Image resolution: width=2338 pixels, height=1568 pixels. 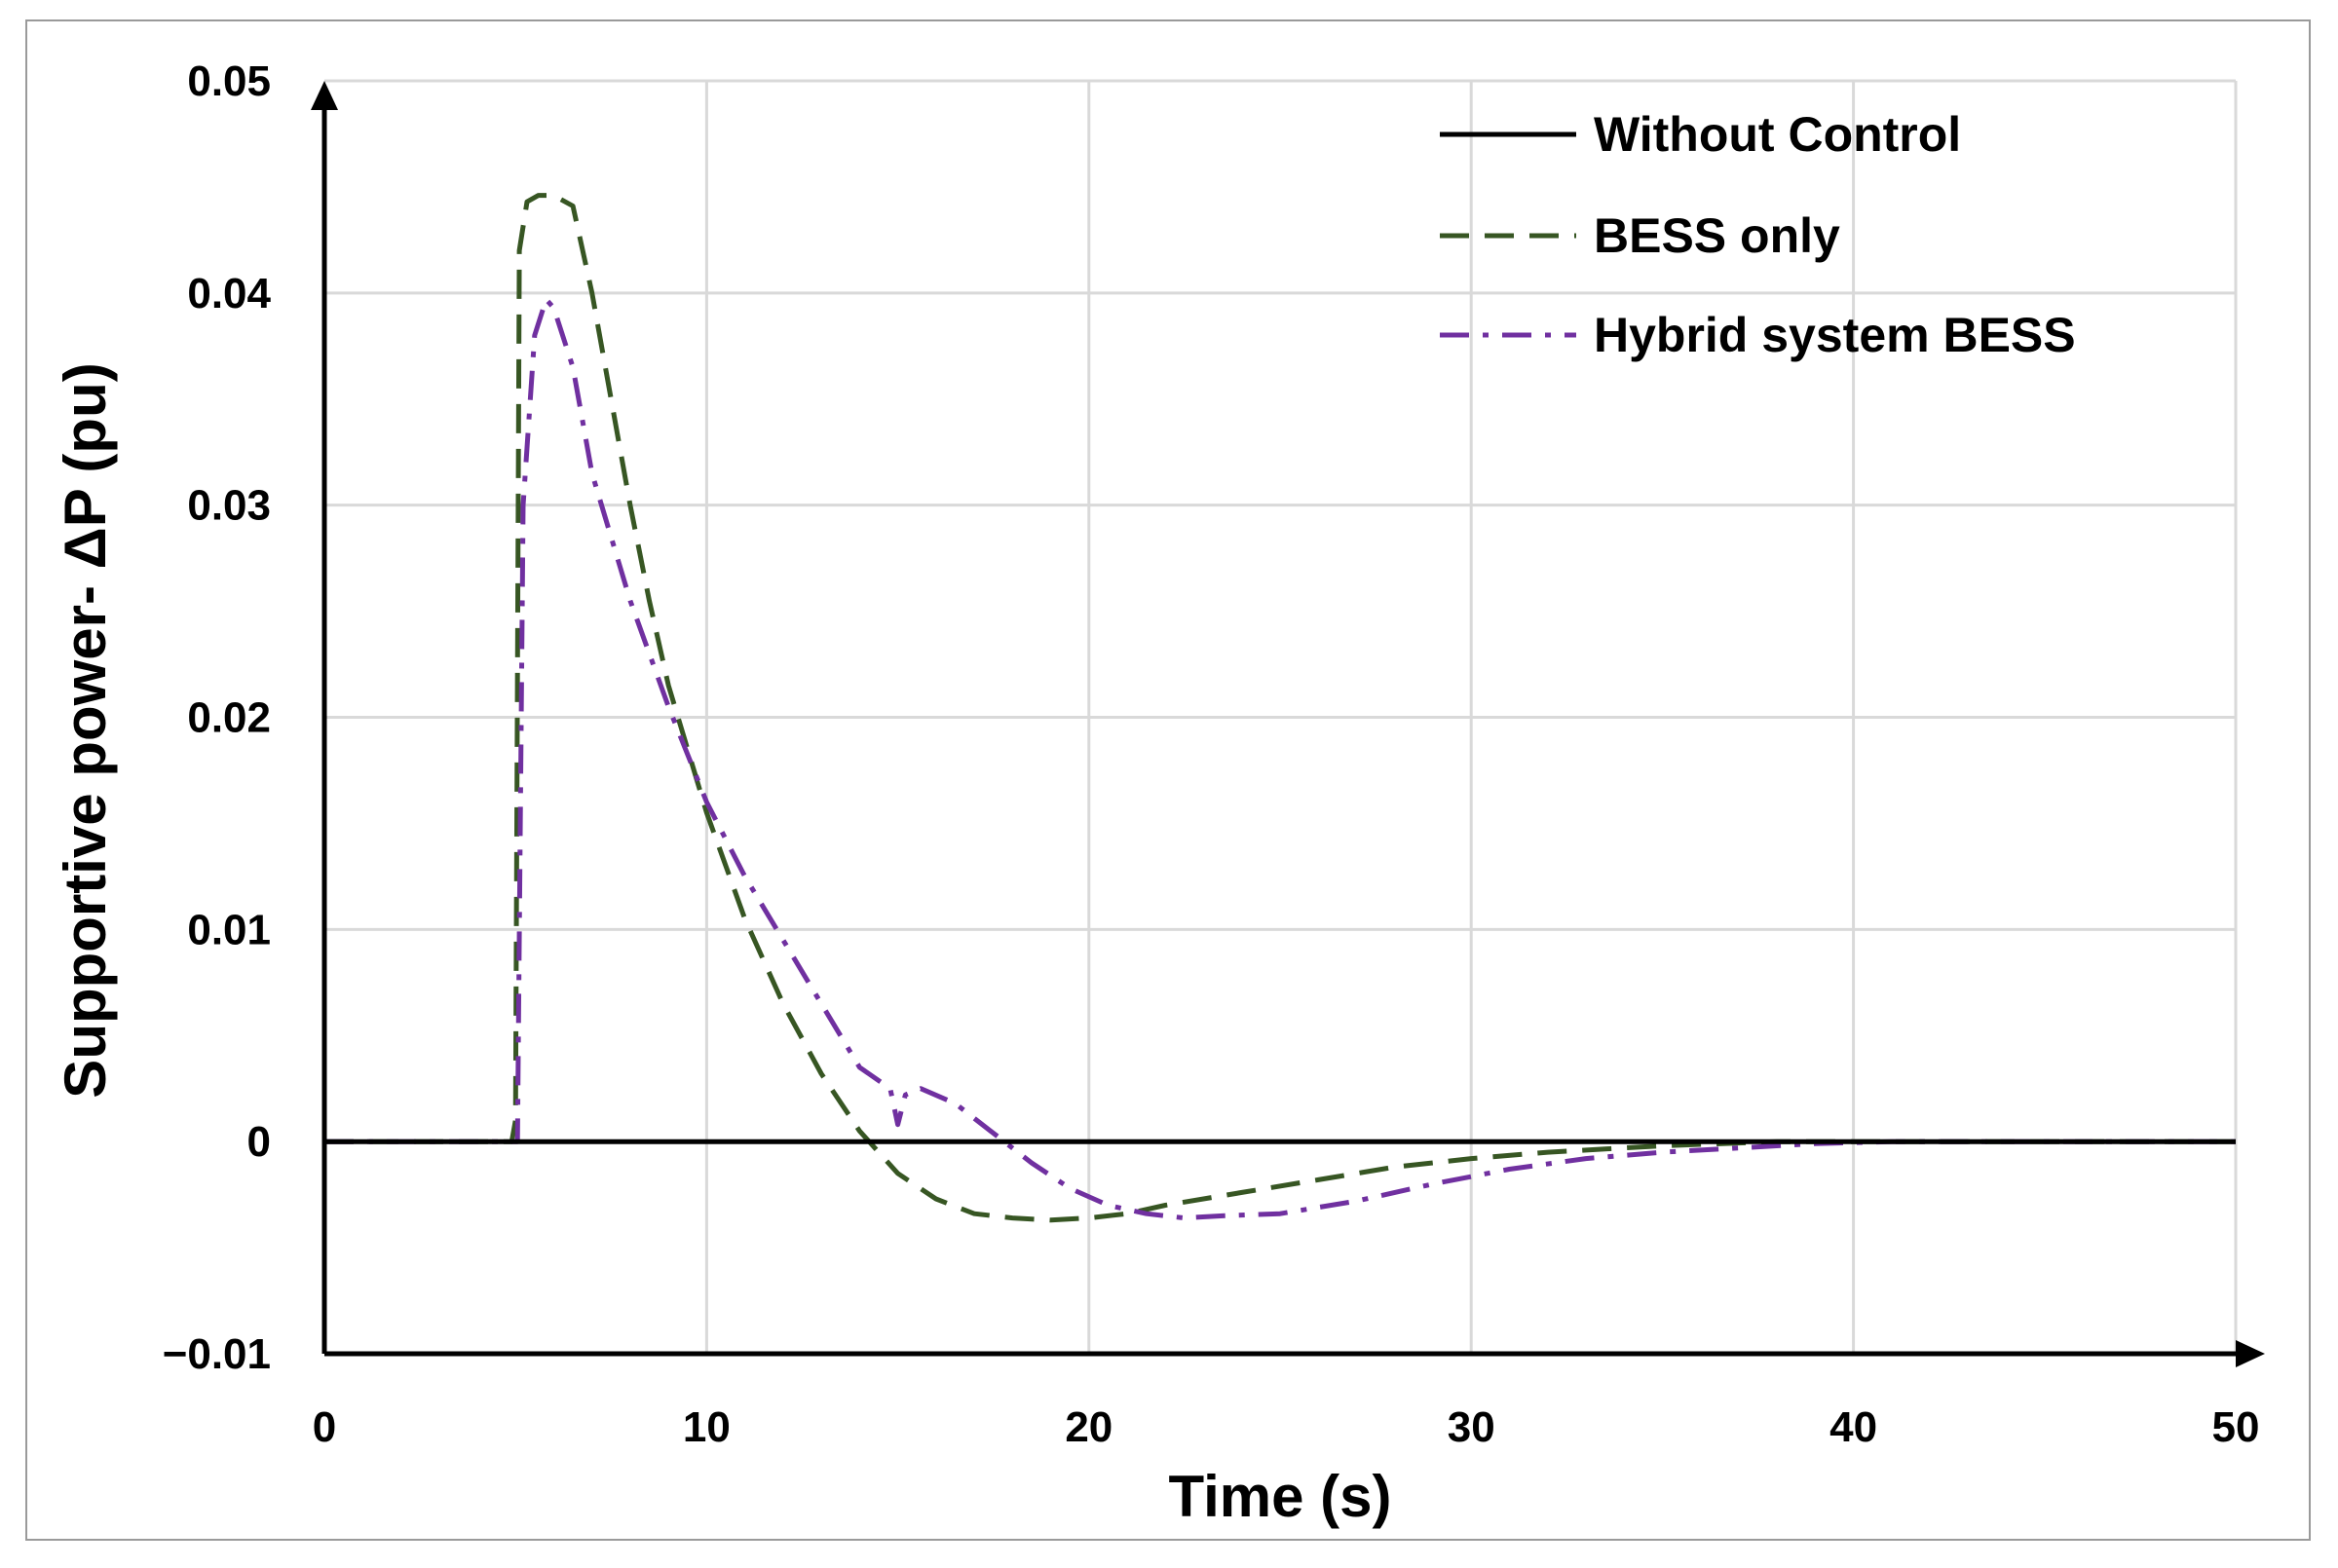 What do you see at coordinates (2236, 1427) in the screenshot?
I see `x-tick-label: 50` at bounding box center [2236, 1427].